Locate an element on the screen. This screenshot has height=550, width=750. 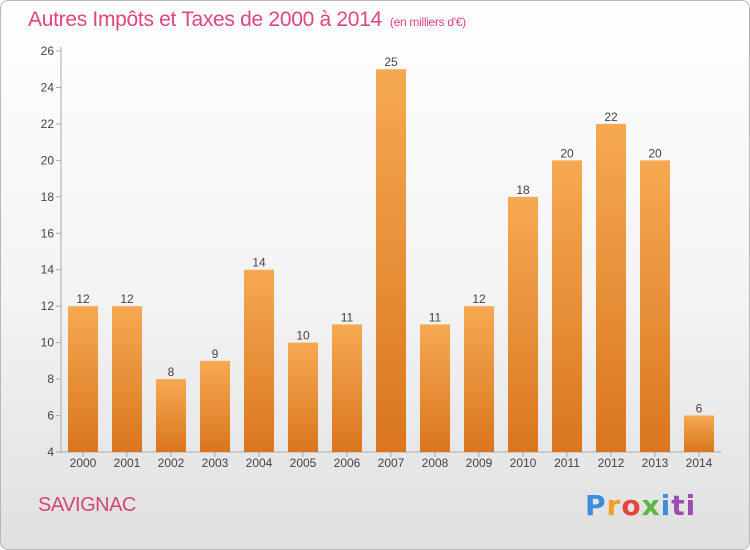
y-tick-label: 18 is located at coordinates (48, 197).